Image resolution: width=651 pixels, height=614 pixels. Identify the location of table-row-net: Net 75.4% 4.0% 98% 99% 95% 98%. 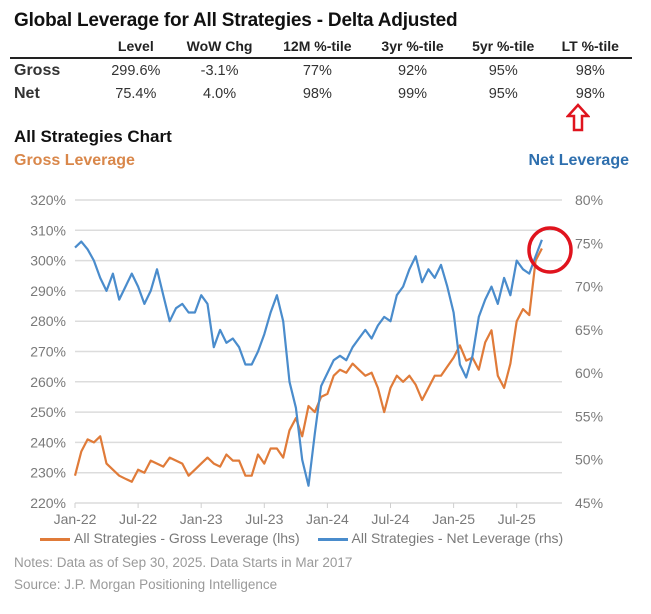
(321, 93).